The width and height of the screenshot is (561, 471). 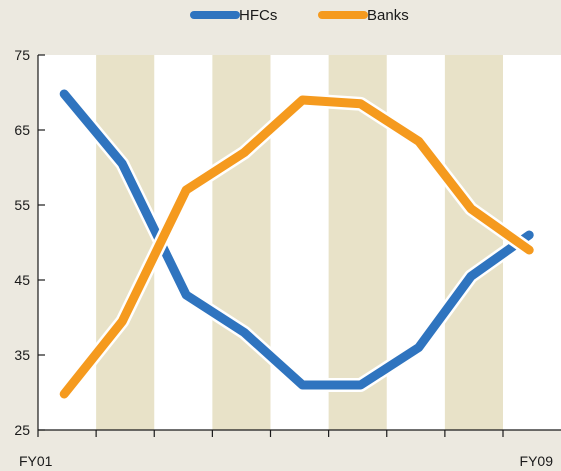 I want to click on y-tick-label-75: 75, so click(x=22, y=55).